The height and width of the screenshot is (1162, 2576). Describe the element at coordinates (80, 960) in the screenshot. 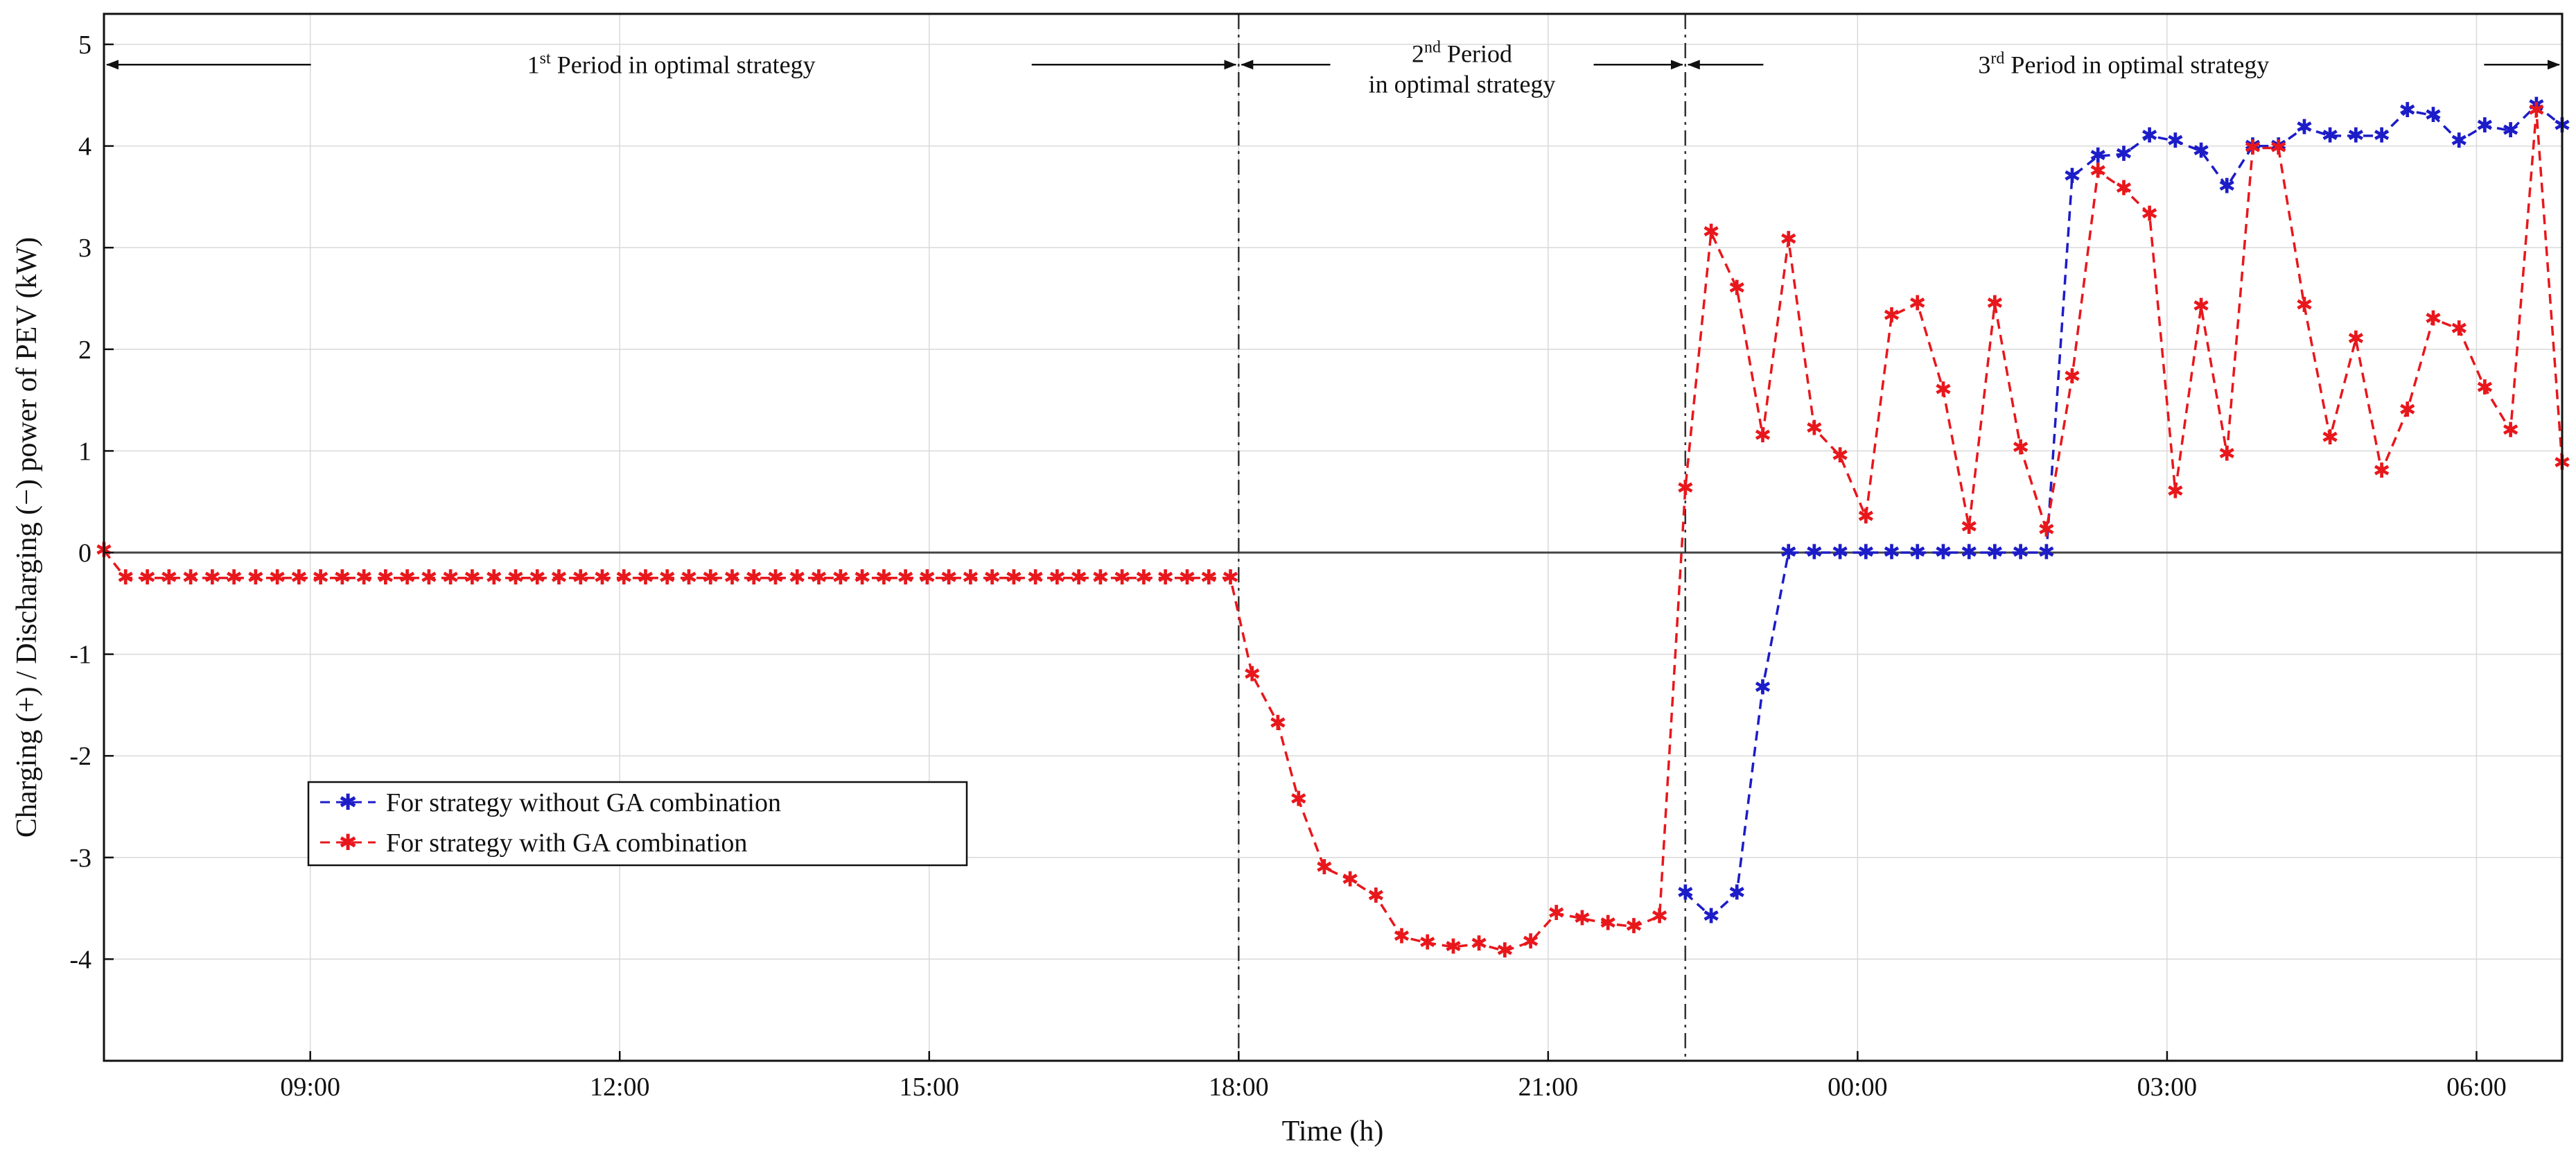

I see `y-tick-label: -4` at that location.